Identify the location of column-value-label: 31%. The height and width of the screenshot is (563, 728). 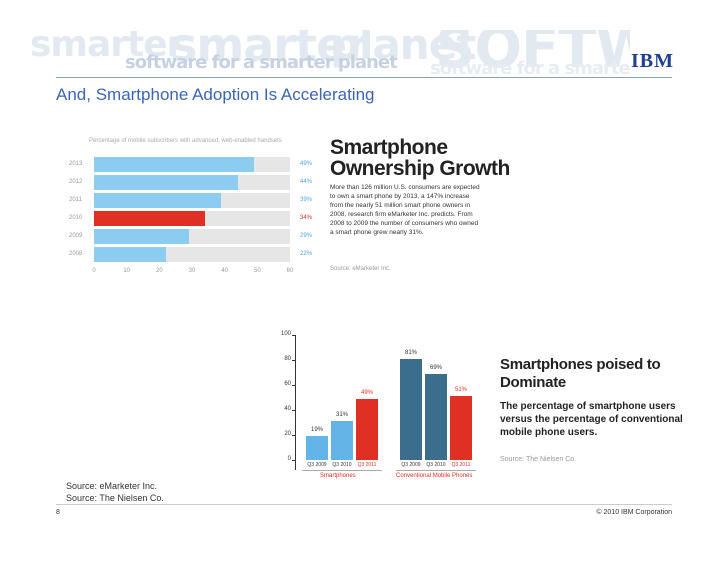
(341, 415).